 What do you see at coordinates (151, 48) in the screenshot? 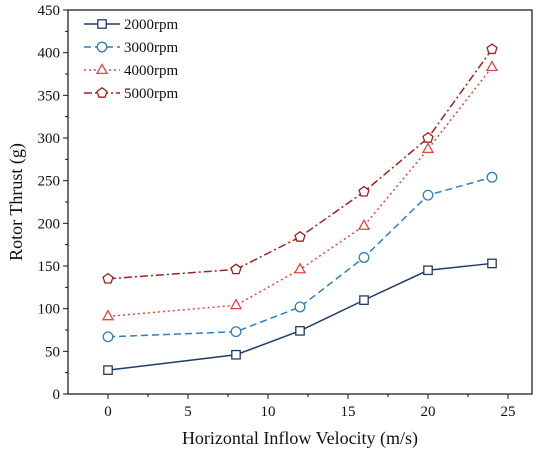
I see `legend-label: 3000rpm` at bounding box center [151, 48].